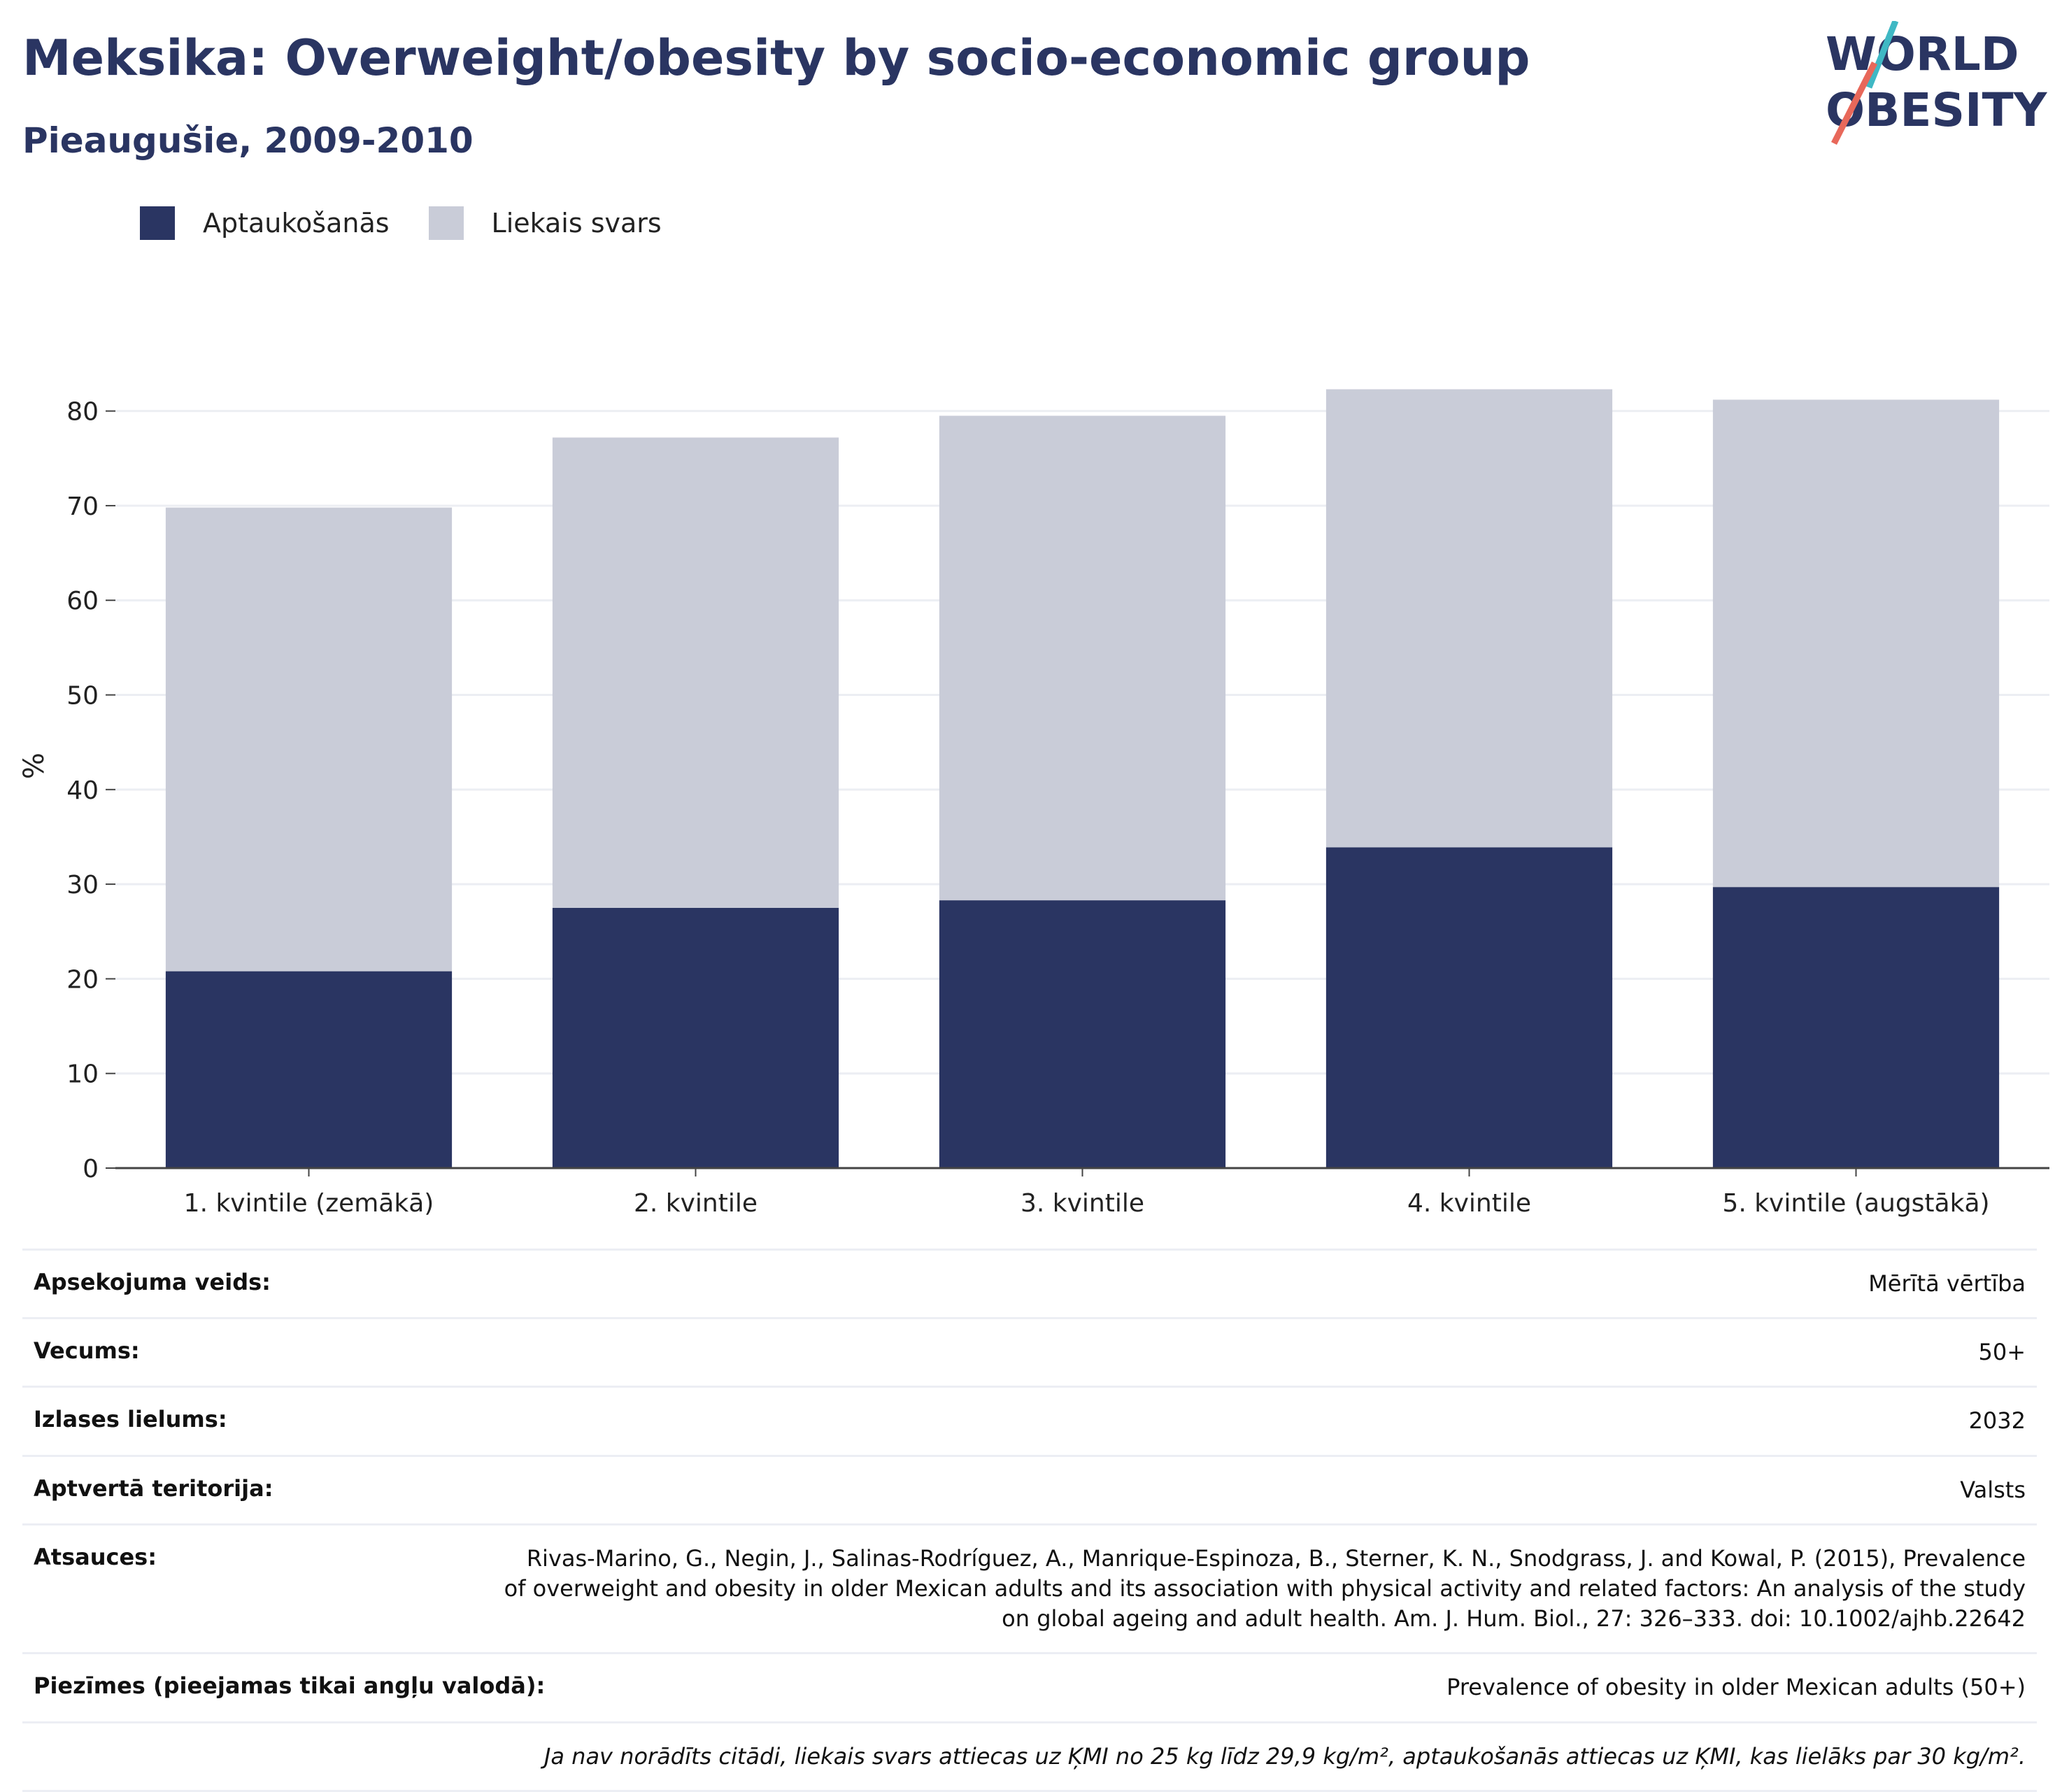  I want to click on info-label: Vecums:, so click(87, 1351).